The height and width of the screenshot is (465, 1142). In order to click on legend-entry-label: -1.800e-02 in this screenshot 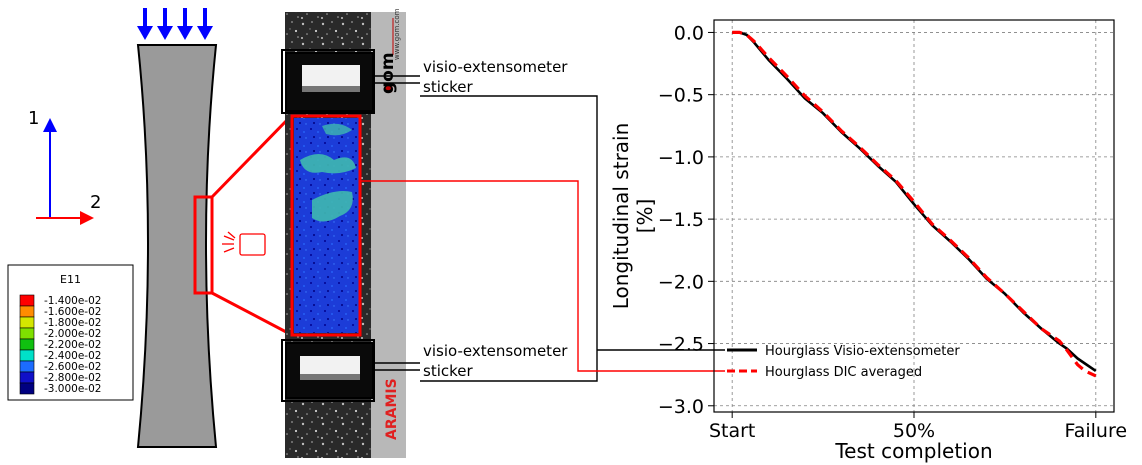, I will do `click(72, 323)`.